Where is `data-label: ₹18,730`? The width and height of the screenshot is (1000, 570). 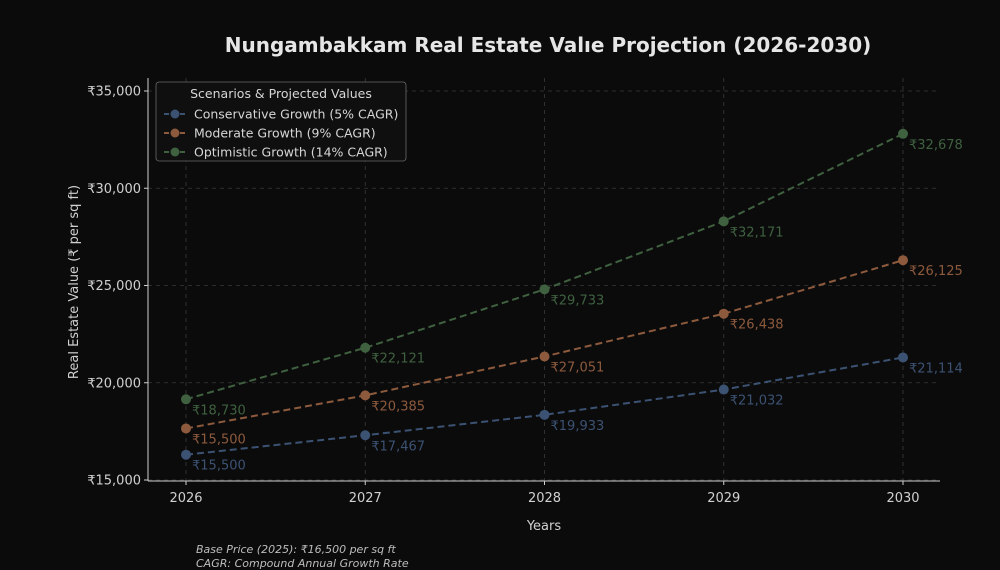
data-label: ₹18,730 is located at coordinates (219, 410).